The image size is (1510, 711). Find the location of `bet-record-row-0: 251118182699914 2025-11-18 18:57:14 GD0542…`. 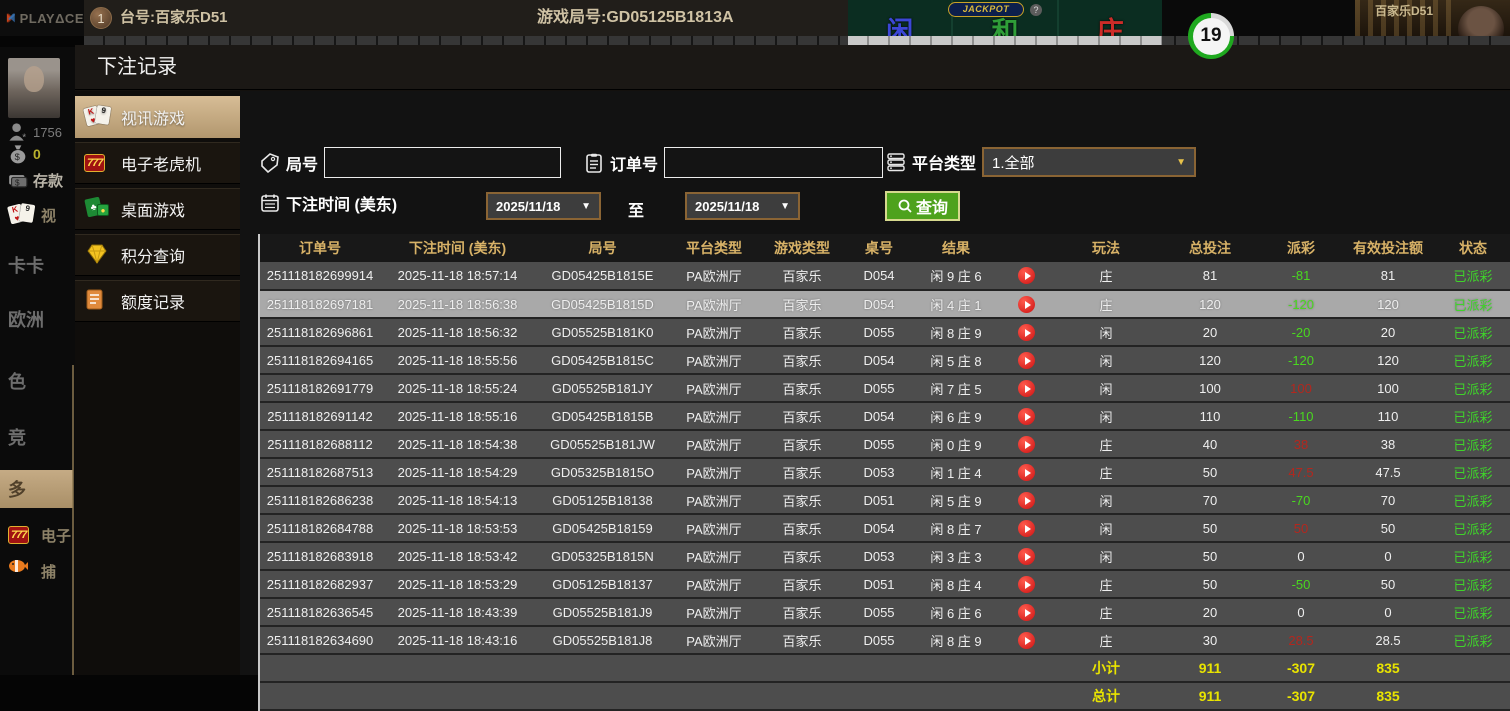

bet-record-row-0: 251118182699914 2025-11-18 18:57:14 GD0542… is located at coordinates (885, 276).